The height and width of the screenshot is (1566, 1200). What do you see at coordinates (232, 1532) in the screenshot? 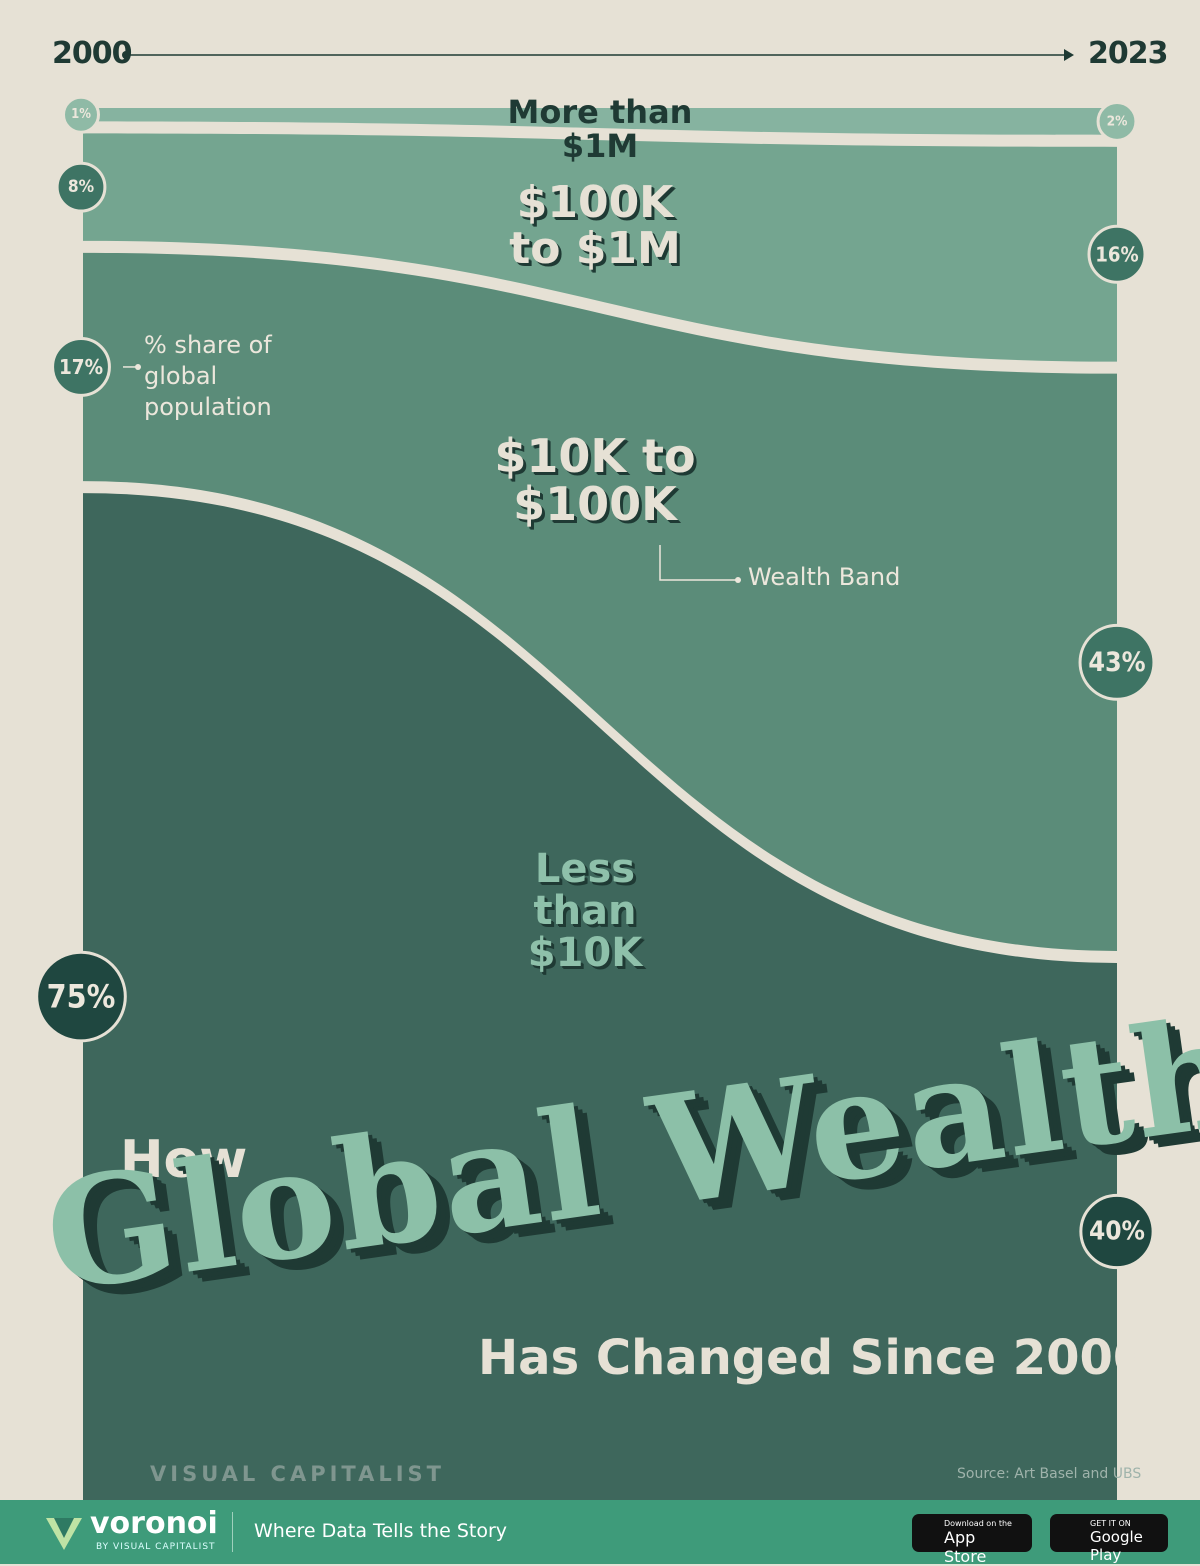
I see `divider` at bounding box center [232, 1532].